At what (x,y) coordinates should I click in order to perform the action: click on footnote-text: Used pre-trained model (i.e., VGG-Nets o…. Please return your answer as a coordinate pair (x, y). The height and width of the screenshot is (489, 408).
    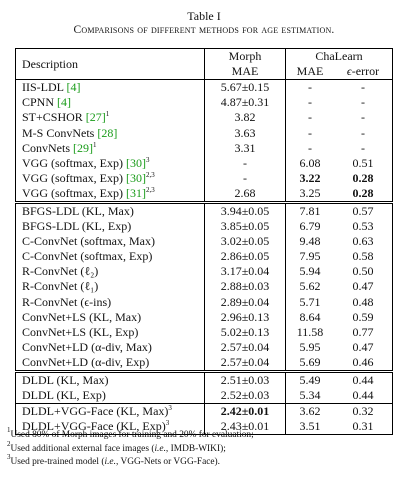
    Looking at the image, I should click on (115, 462).